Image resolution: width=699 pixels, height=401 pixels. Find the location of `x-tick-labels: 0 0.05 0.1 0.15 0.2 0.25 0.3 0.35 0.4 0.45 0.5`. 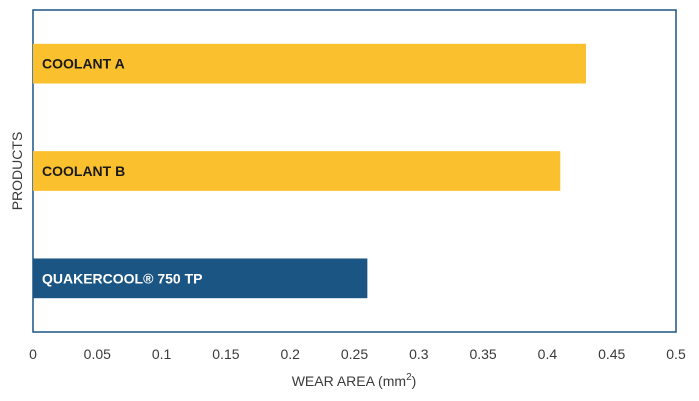

x-tick-labels: 0 0.05 0.1 0.15 0.2 0.25 0.3 0.35 0.4 0.45 0.5 is located at coordinates (357, 354).